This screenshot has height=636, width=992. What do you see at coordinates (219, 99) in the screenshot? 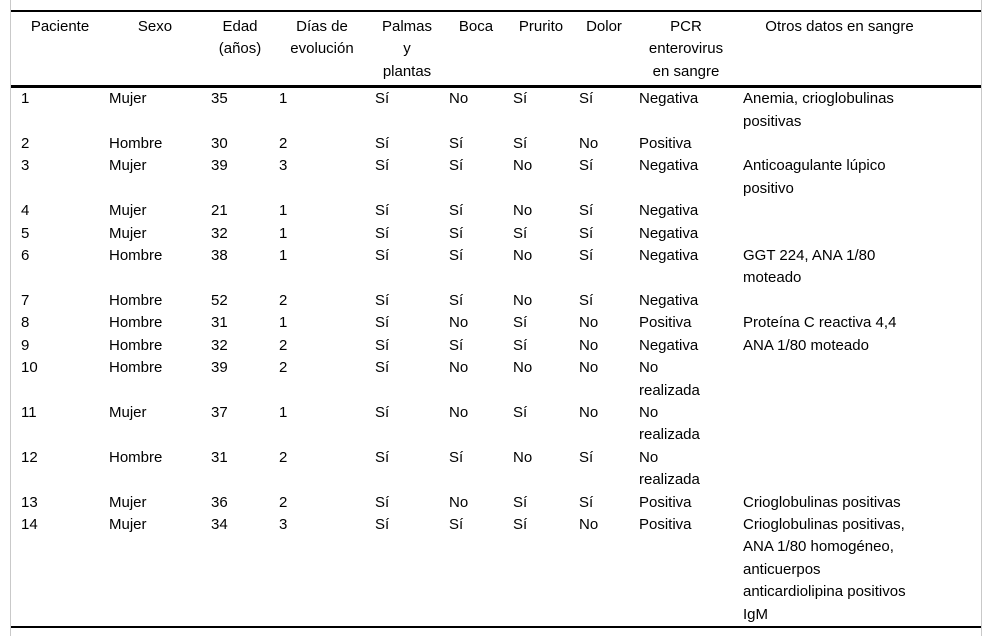
I see `cell-edad: 35` at bounding box center [219, 99].